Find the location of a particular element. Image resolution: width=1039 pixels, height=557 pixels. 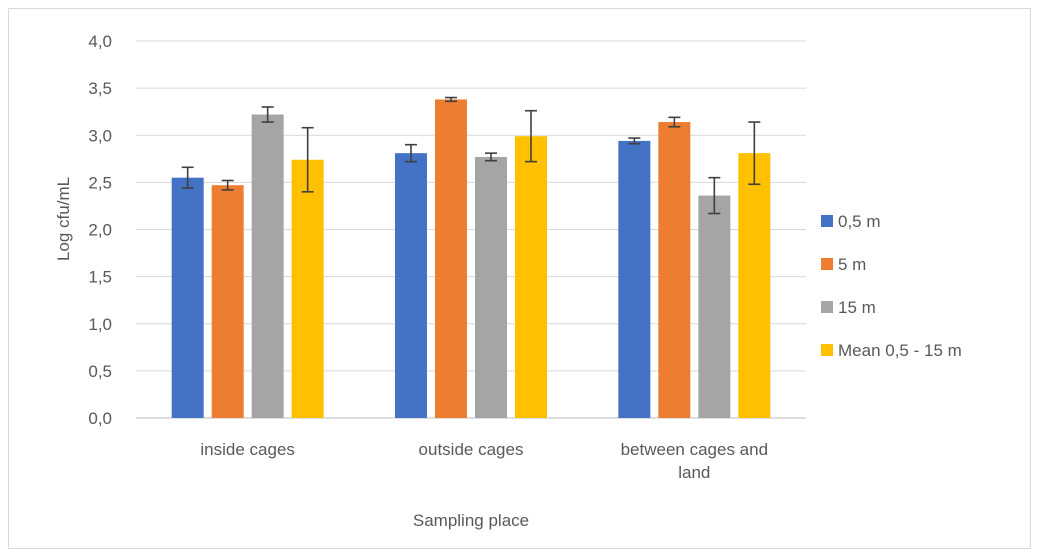

y-axis-label: Log cfu/mL is located at coordinates (63, 219).